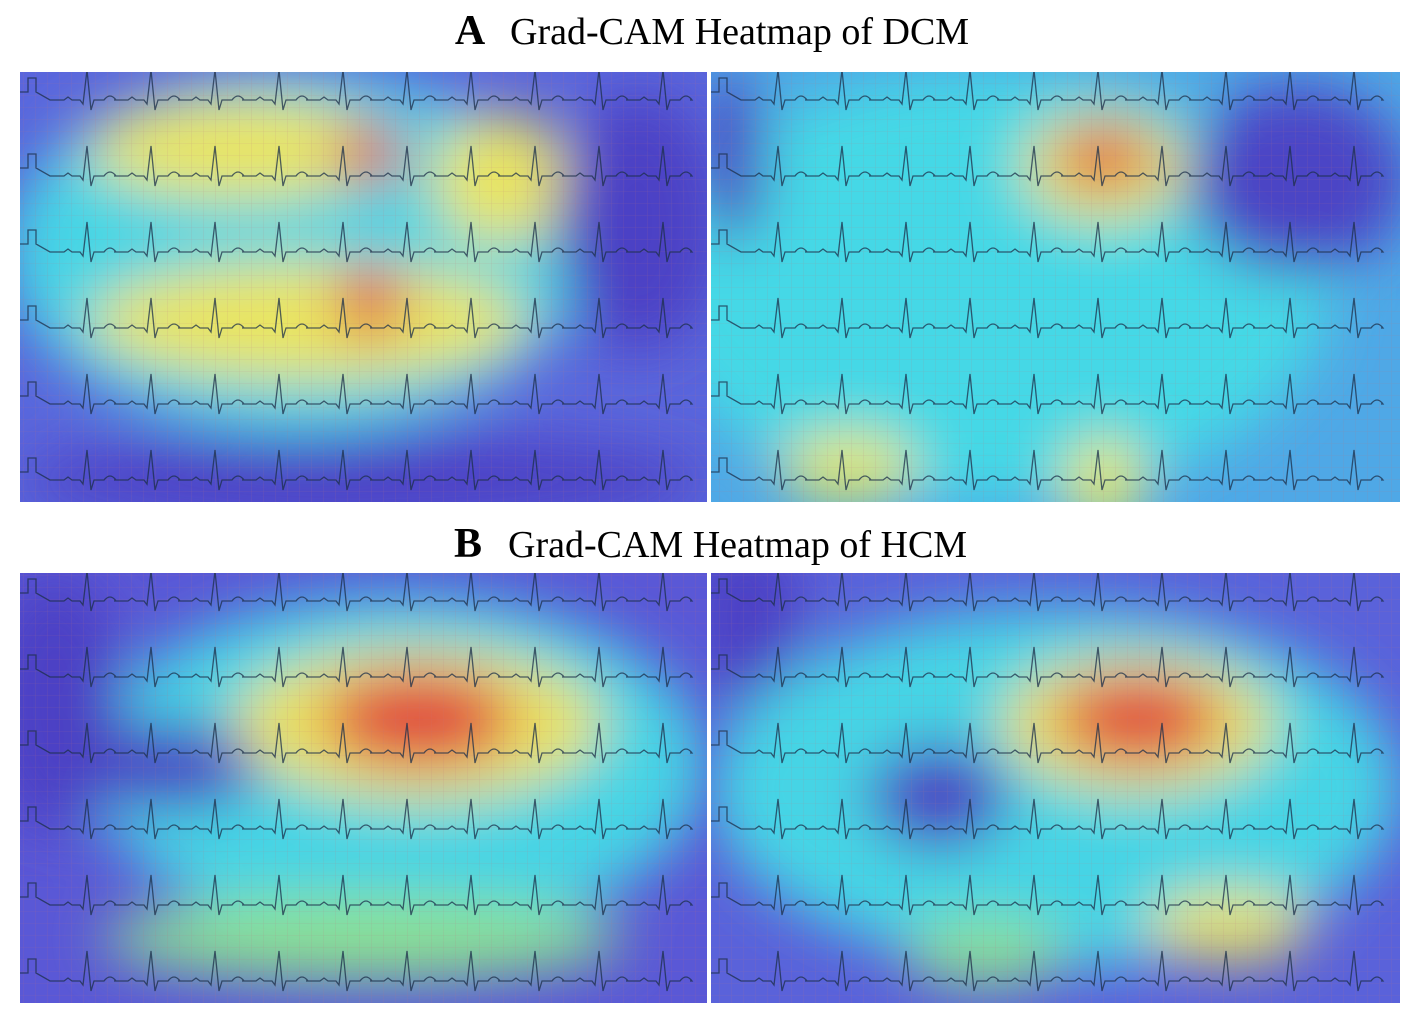 The image size is (1414, 1016). I want to click on section-letter: A, so click(470, 31).